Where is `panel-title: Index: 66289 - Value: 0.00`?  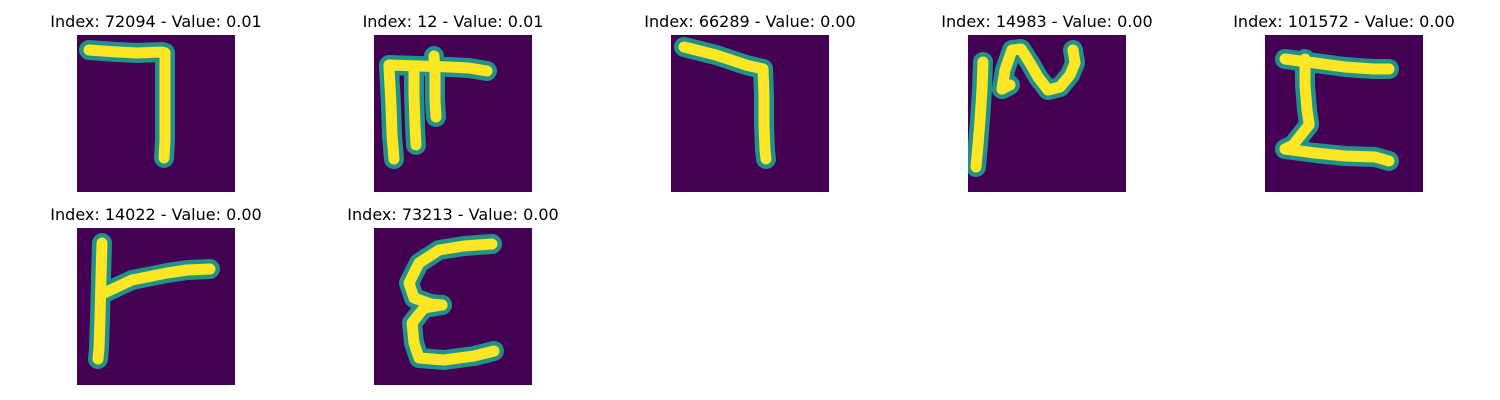 panel-title: Index: 66289 - Value: 0.00 is located at coordinates (750, 21).